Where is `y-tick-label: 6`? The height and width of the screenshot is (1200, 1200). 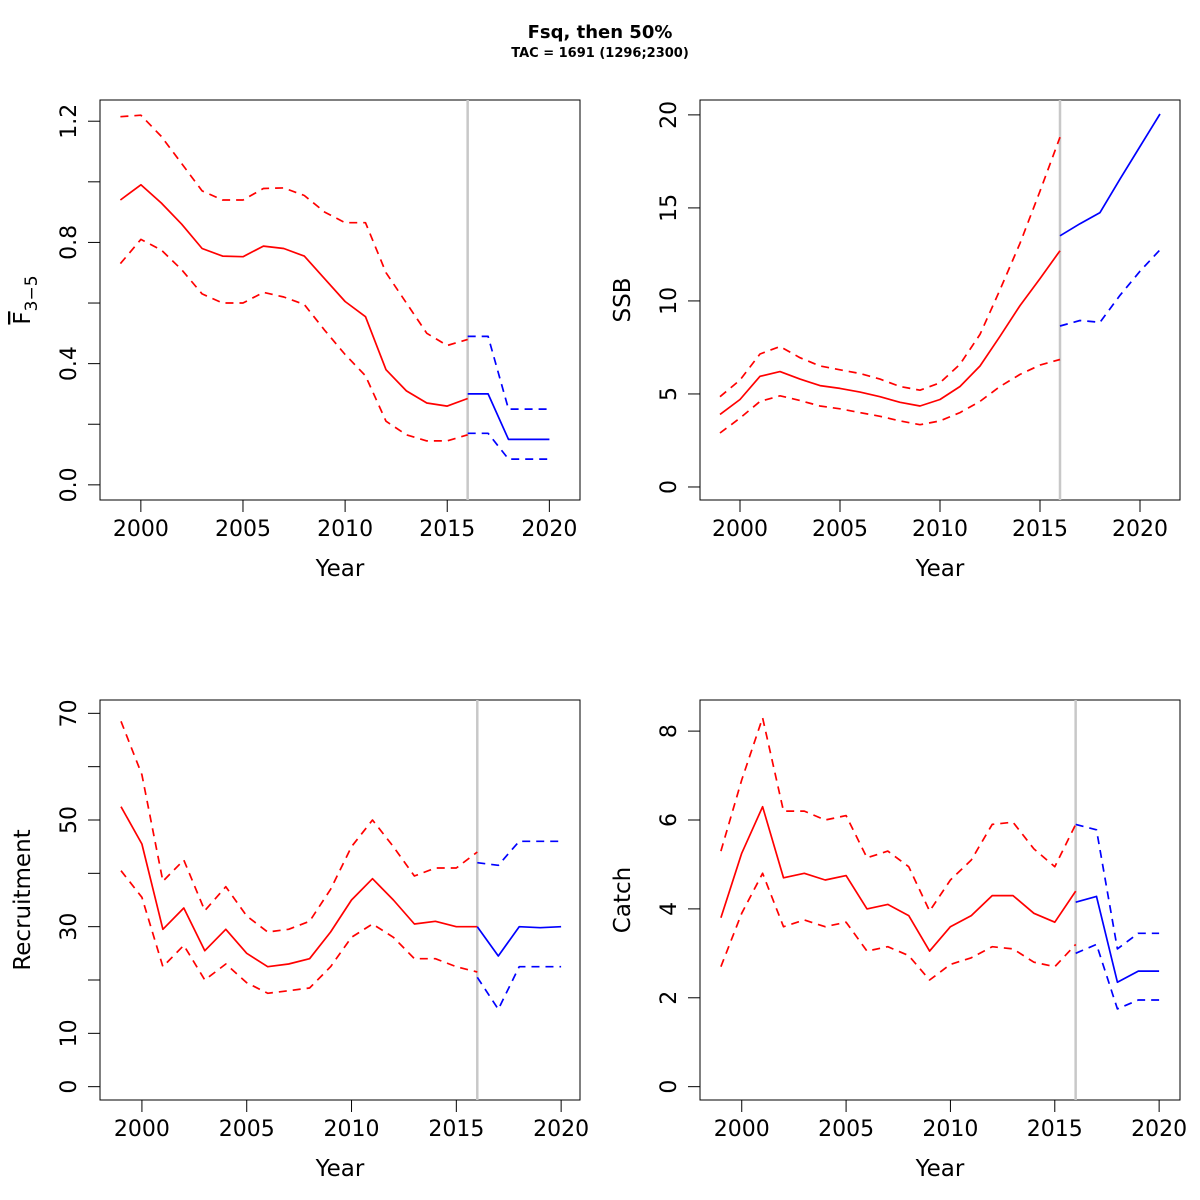 y-tick-label: 6 is located at coordinates (669, 820).